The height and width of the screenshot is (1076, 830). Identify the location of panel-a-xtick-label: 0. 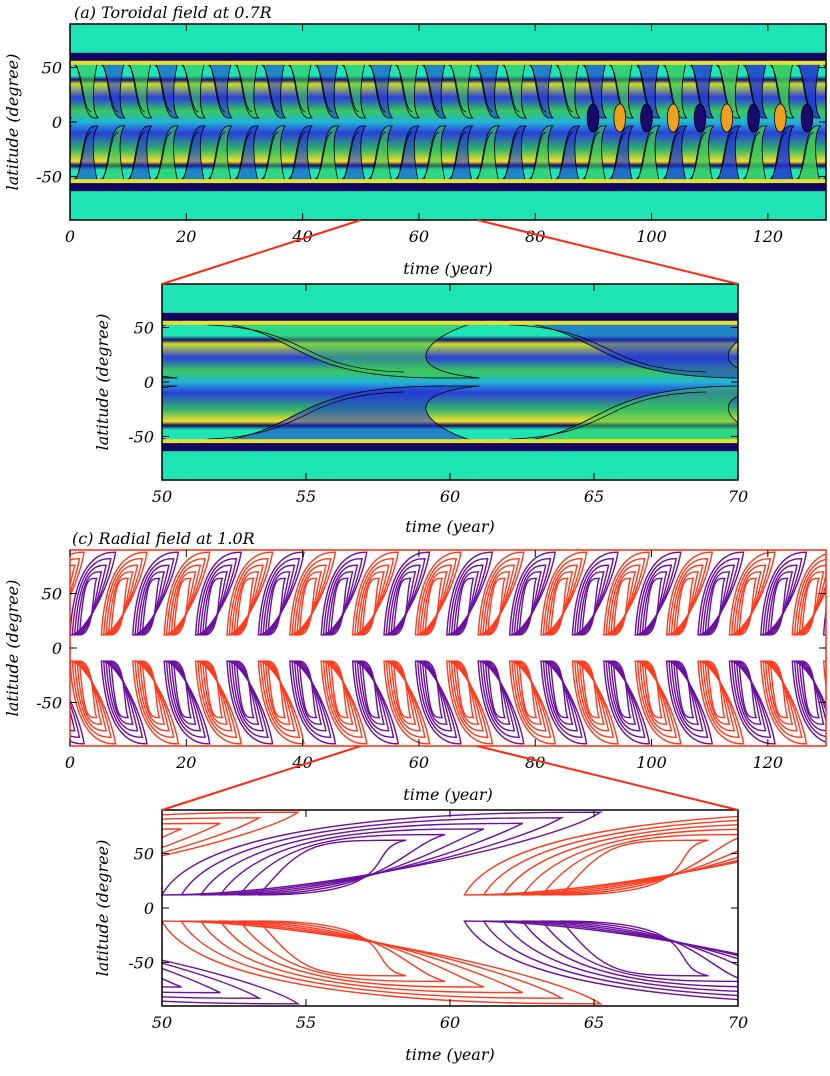
(70, 236).